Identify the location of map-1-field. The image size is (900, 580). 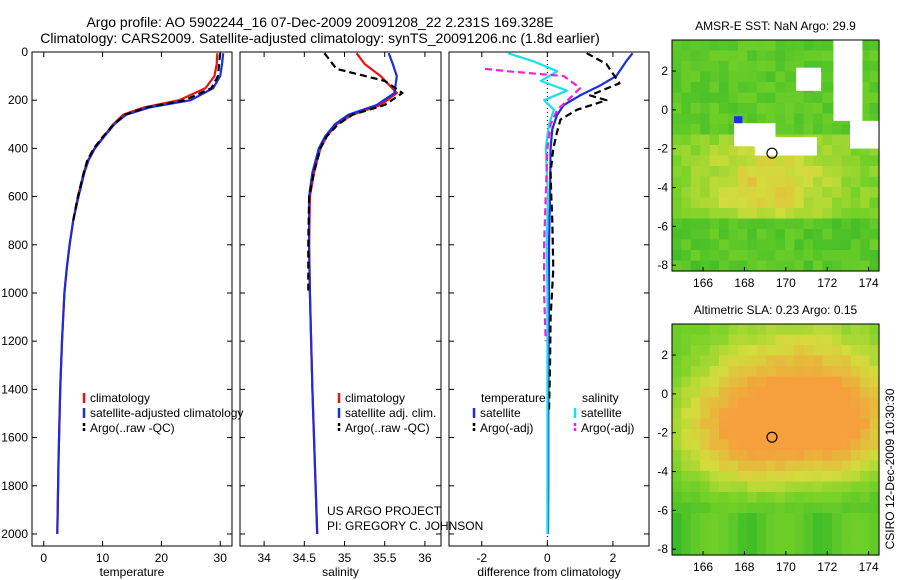
(776, 156).